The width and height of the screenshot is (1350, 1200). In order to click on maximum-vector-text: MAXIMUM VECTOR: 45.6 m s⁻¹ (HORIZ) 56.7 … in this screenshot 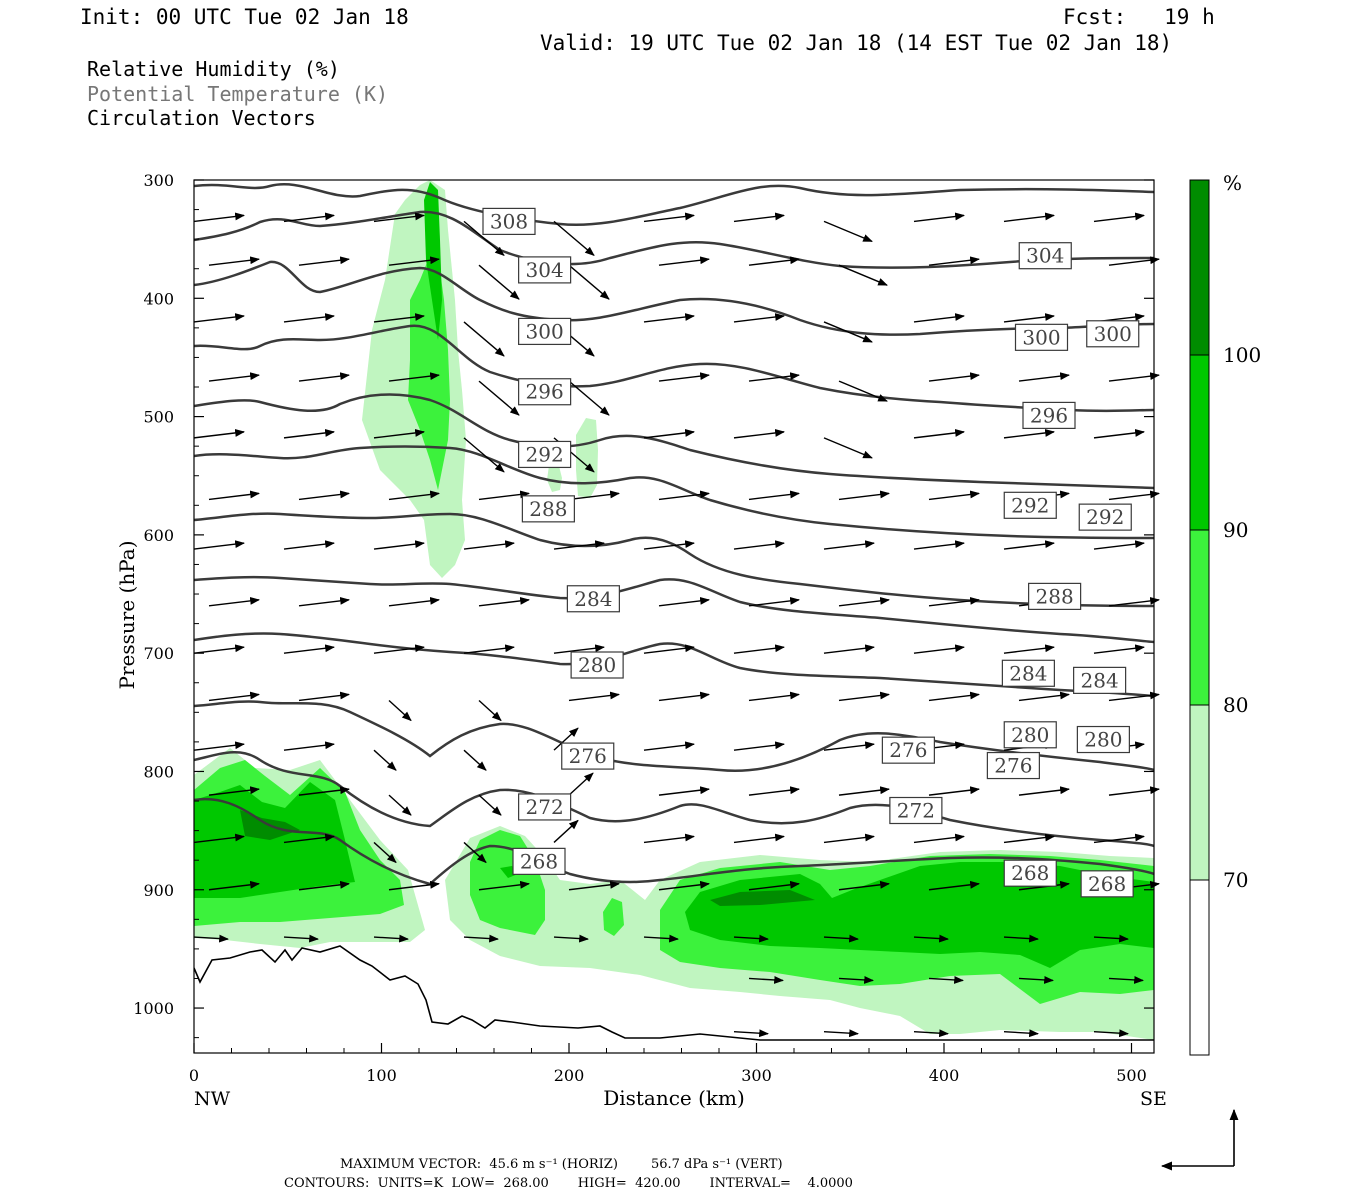, I will do `click(561, 1164)`.